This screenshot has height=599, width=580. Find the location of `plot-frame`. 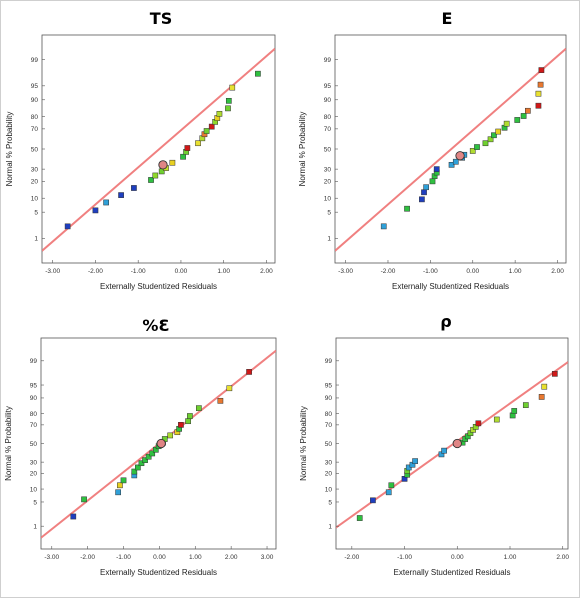

plot-frame is located at coordinates (452, 443).